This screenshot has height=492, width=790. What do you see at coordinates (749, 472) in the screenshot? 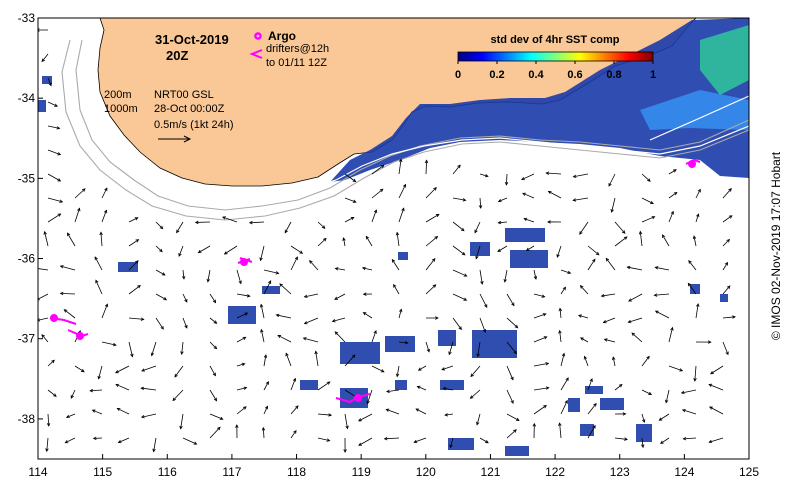
I see `x-tick-label: 125` at bounding box center [749, 472].